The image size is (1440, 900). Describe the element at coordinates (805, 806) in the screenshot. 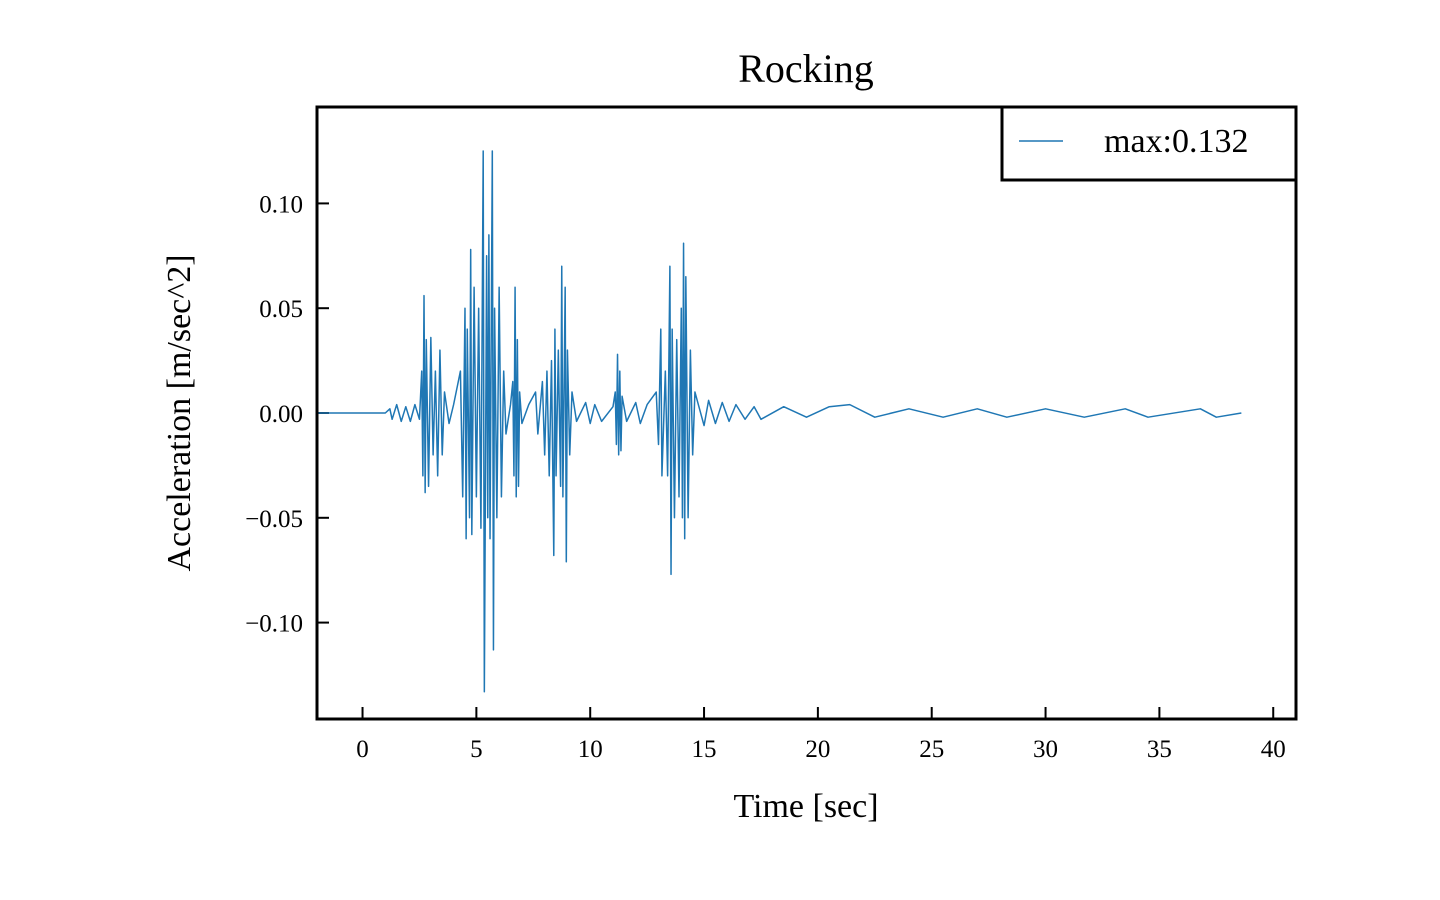

I see `x-axis-label: Time [sec]` at that location.